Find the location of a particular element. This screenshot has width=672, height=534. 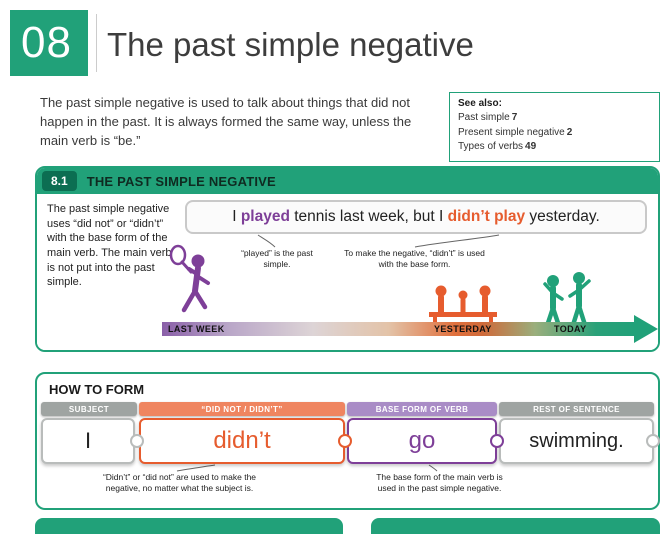

timeline-label-yesterday: YESTERDAY is located at coordinates (463, 329).